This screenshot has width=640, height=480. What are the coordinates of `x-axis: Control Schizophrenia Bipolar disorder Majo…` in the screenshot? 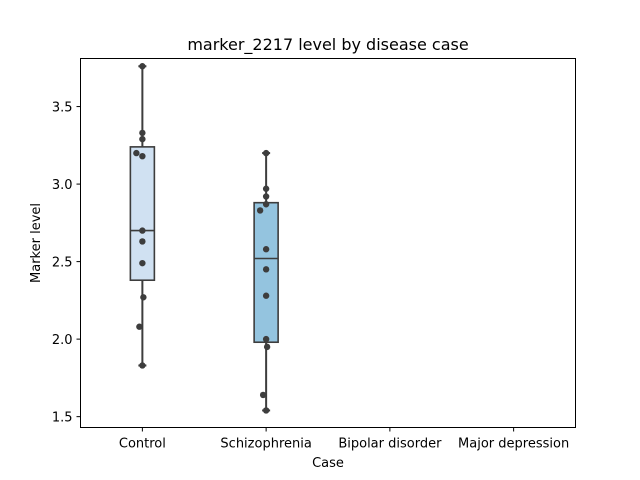 It's located at (344, 439).